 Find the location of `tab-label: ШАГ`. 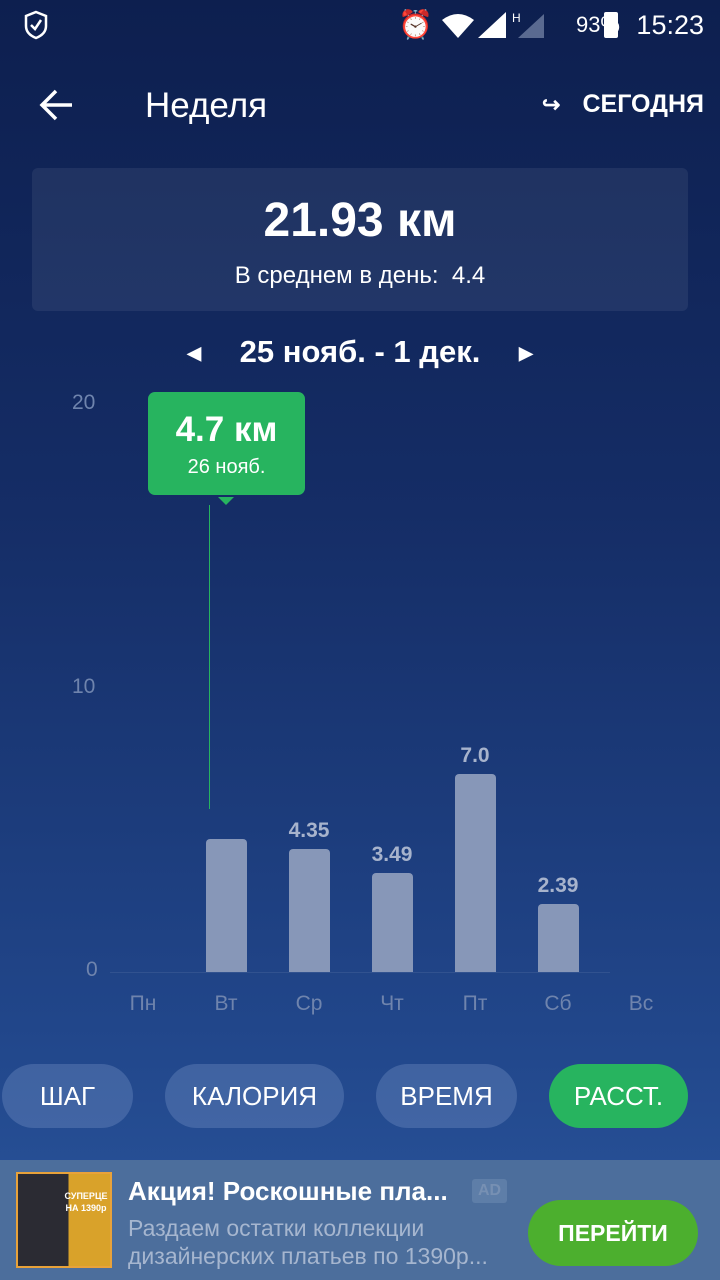

tab-label: ШАГ is located at coordinates (67, 1095).